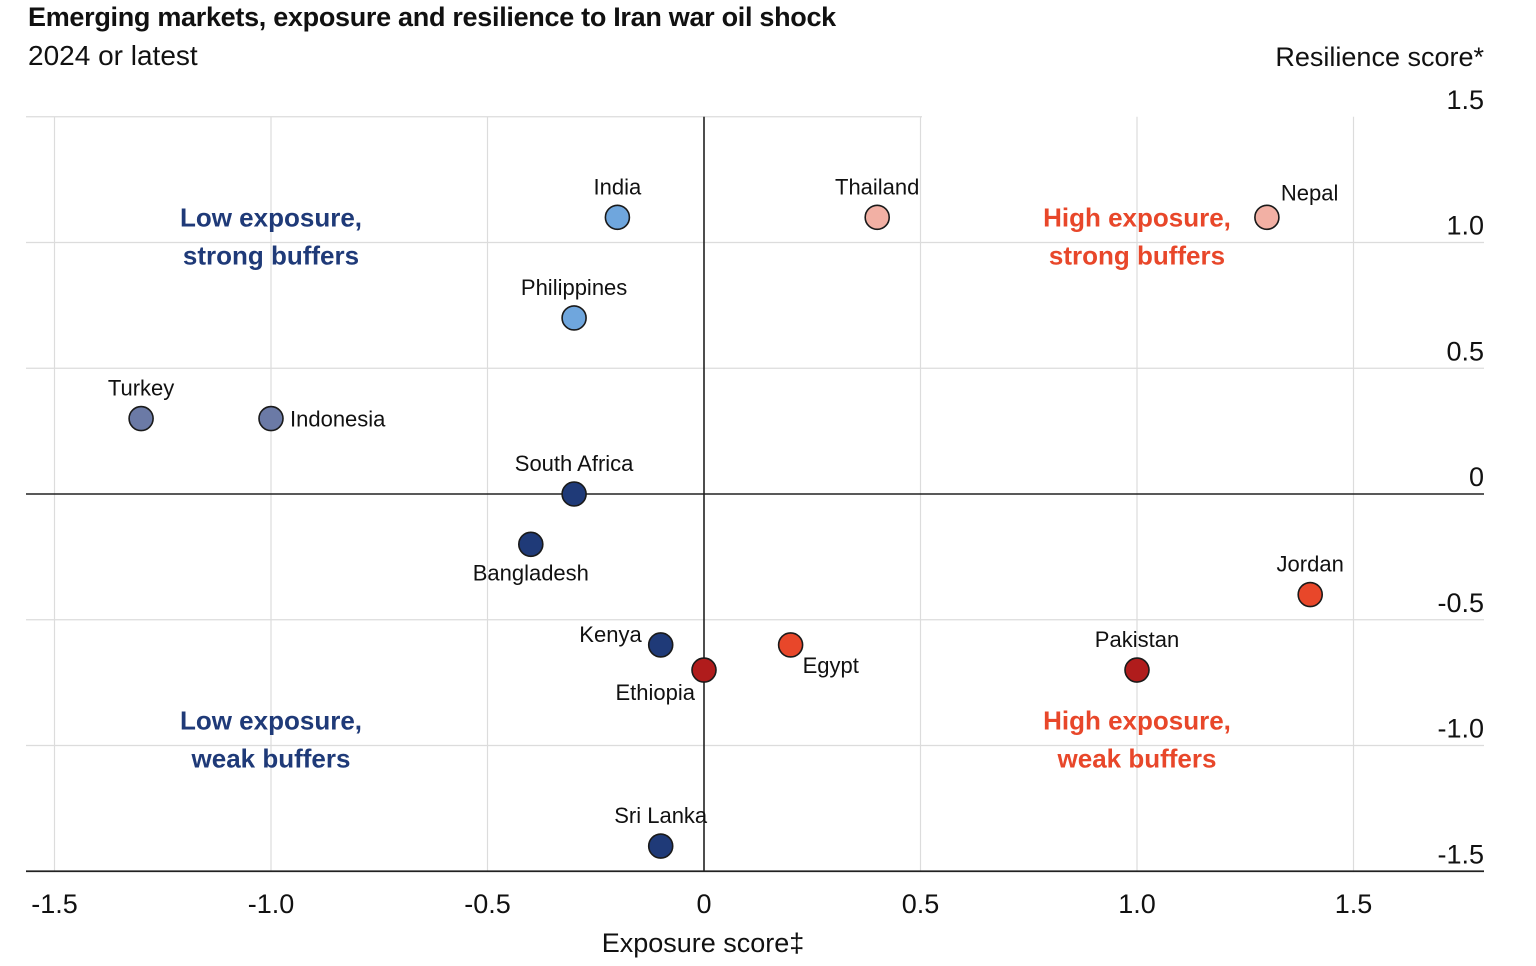 The width and height of the screenshot is (1536, 966). I want to click on y-tick-label: 1.0, so click(1465, 226).